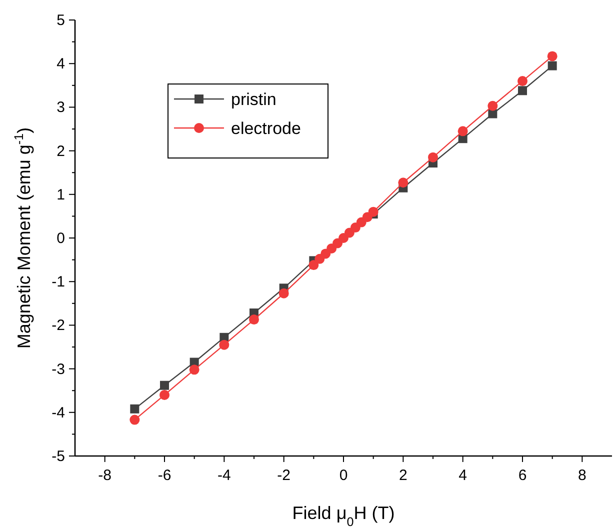 This screenshot has width=615, height=529. I want to click on y-tick-label: 3, so click(60, 107).